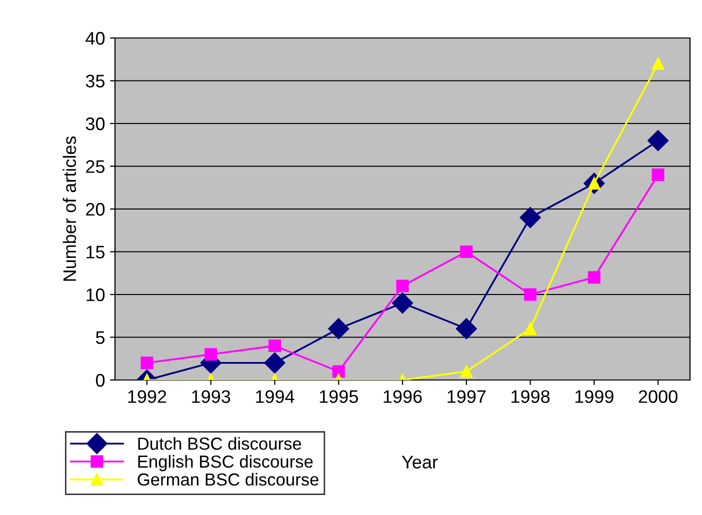 Image resolution: width=702 pixels, height=515 pixels. What do you see at coordinates (531, 396) in the screenshot?
I see `x-tick-label: 1998` at bounding box center [531, 396].